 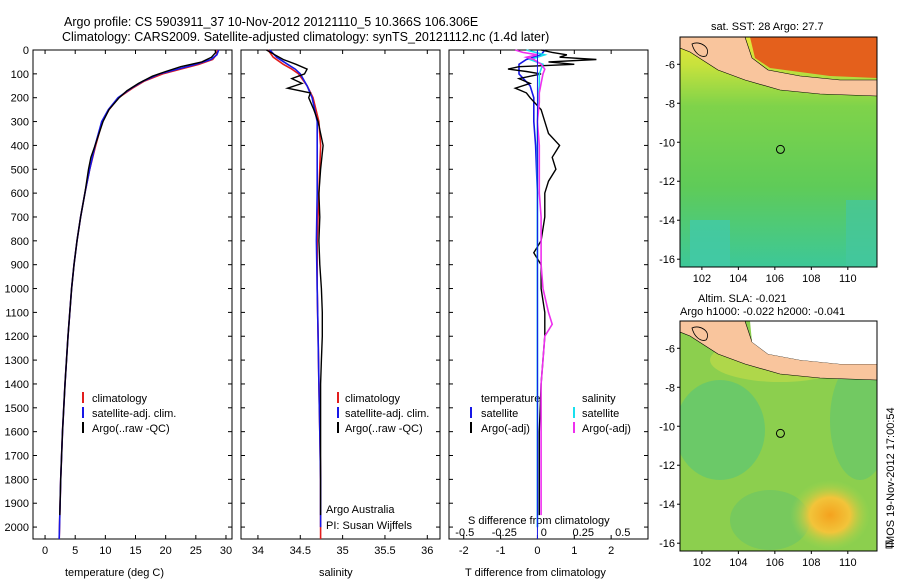 What do you see at coordinates (105, 551) in the screenshot?
I see `x-tick-label: 10` at bounding box center [105, 551].